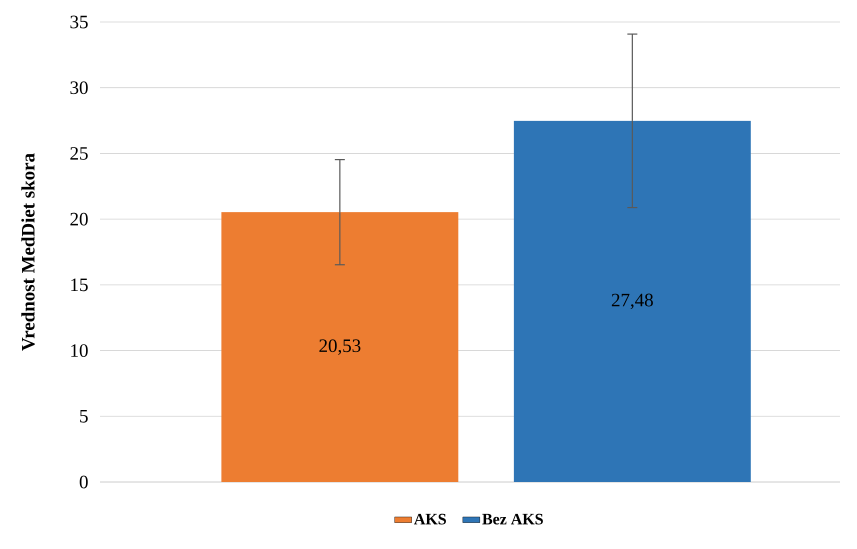 Image resolution: width=857 pixels, height=549 pixels. What do you see at coordinates (339, 347) in the screenshot?
I see `data-label: 20,53` at bounding box center [339, 347].